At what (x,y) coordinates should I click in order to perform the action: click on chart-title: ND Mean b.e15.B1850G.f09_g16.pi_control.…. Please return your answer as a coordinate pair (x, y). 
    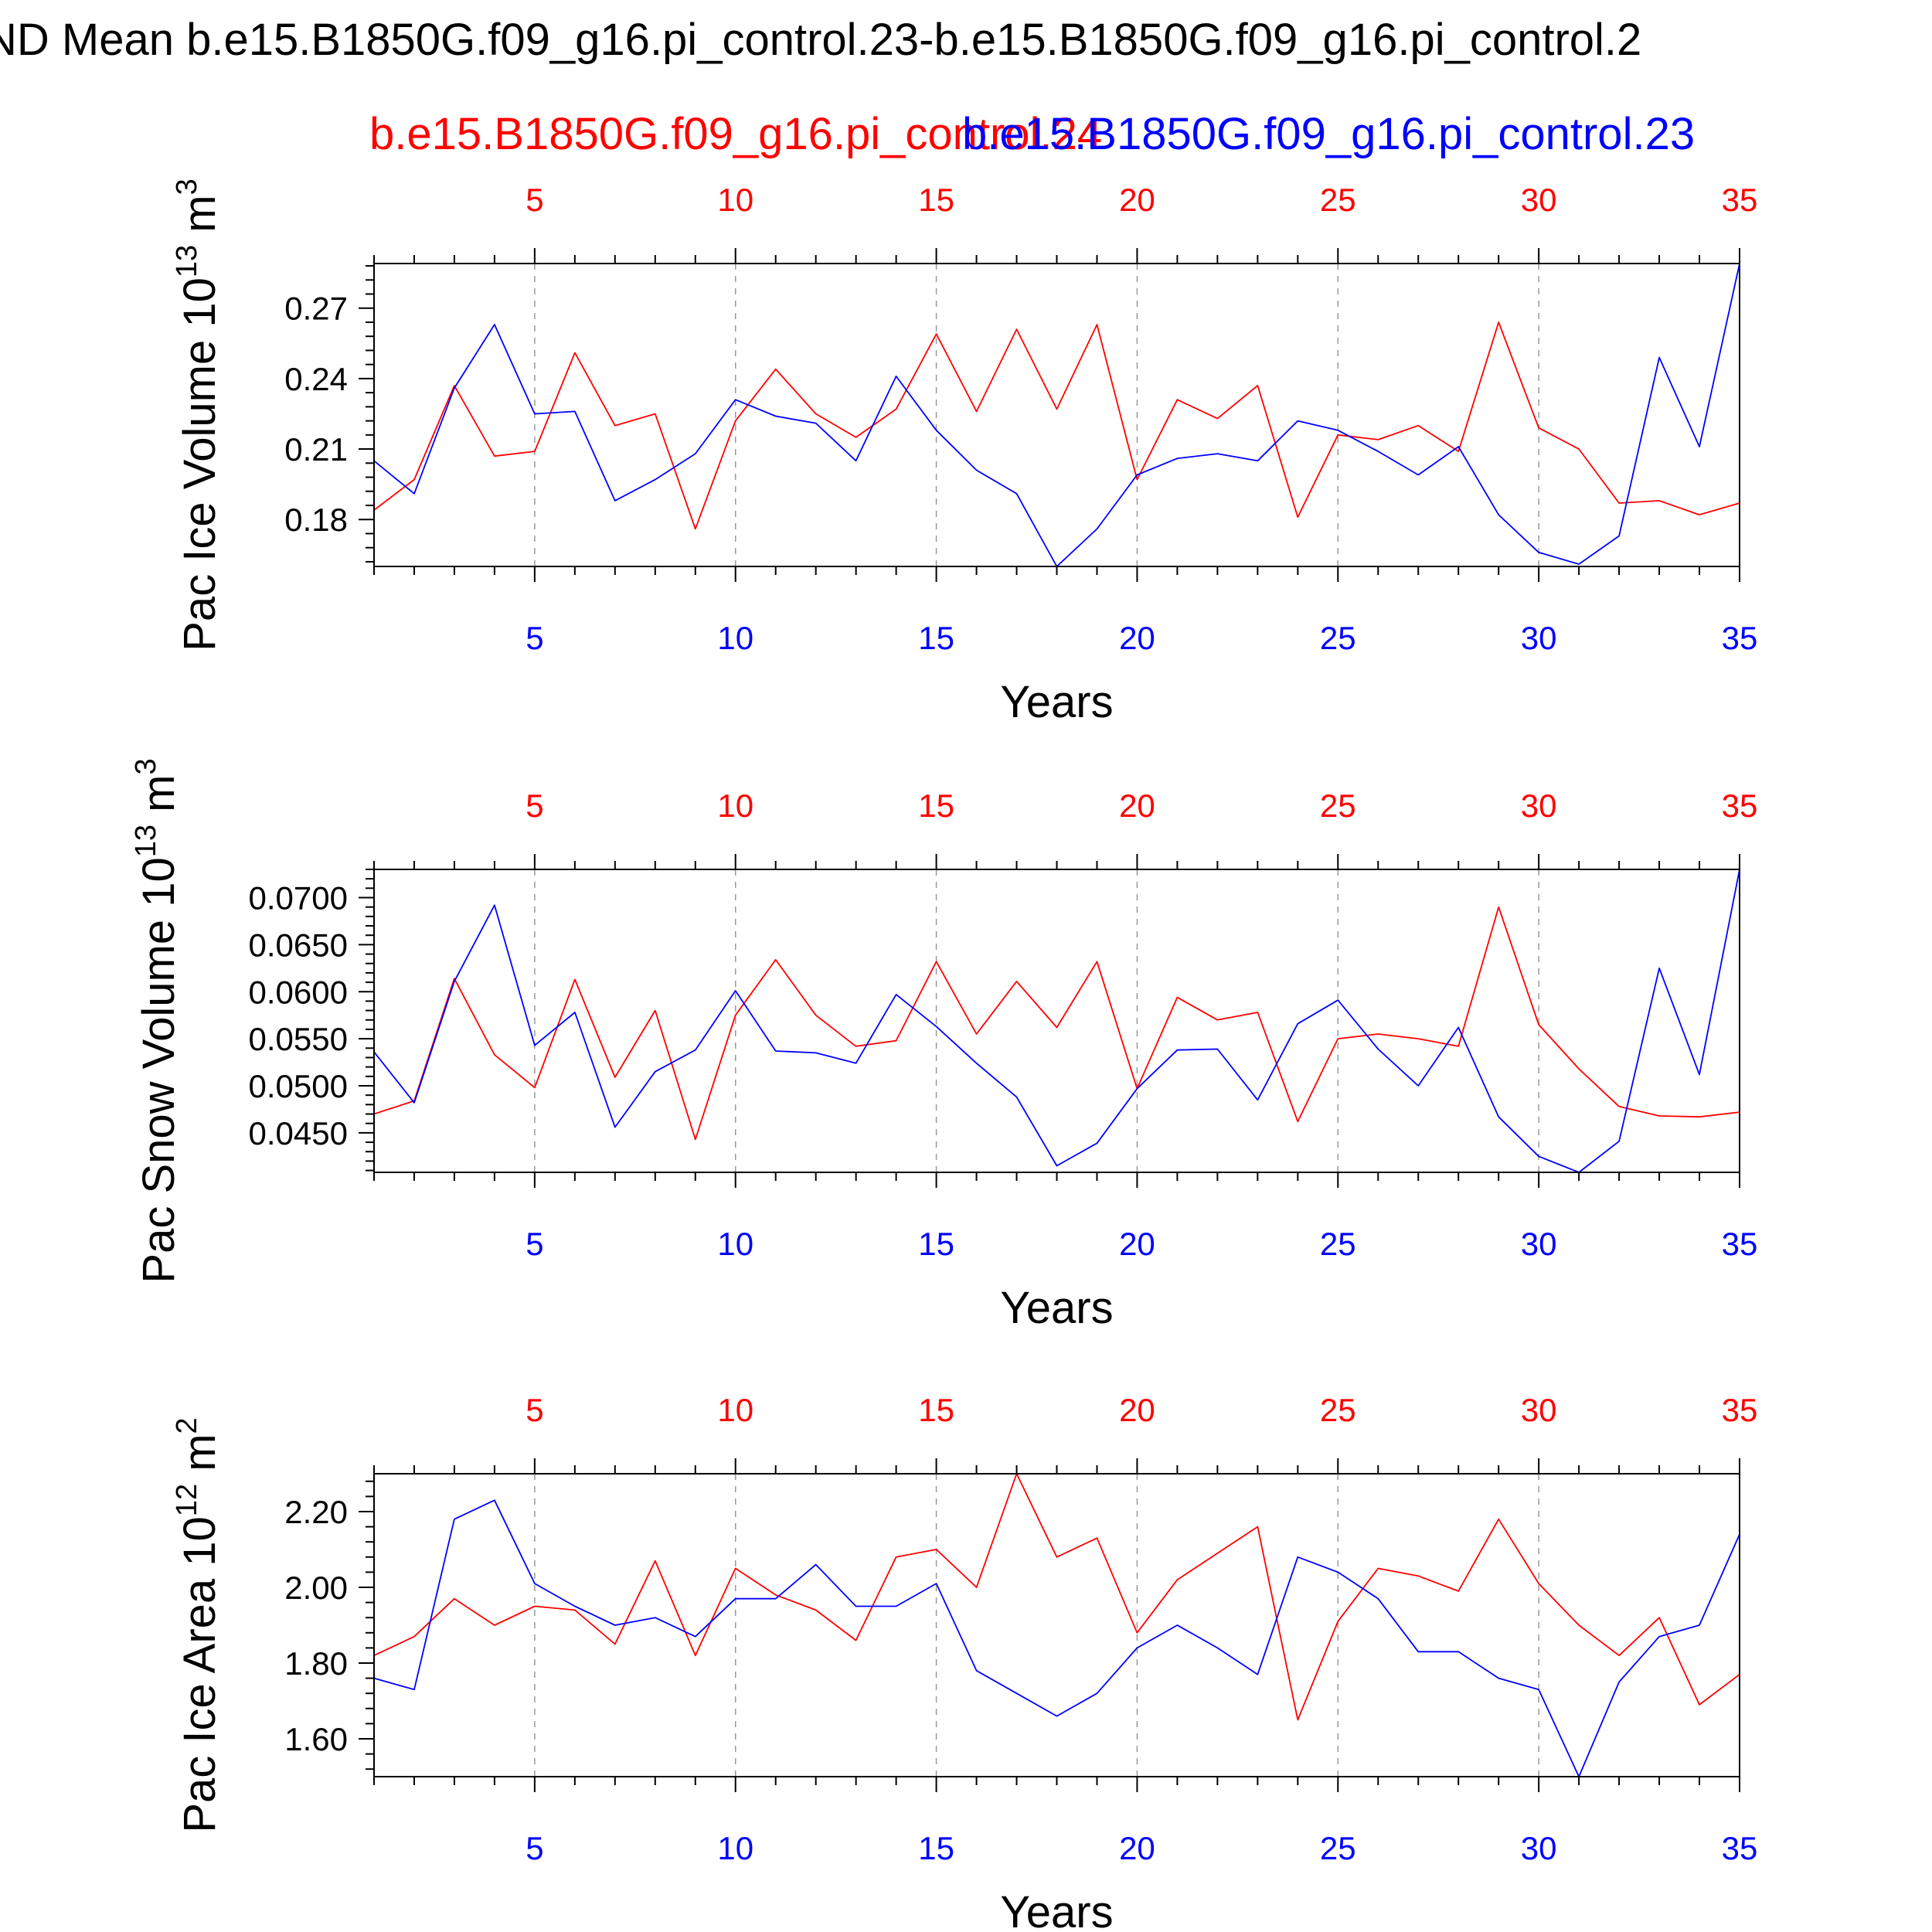
    Looking at the image, I should click on (821, 40).